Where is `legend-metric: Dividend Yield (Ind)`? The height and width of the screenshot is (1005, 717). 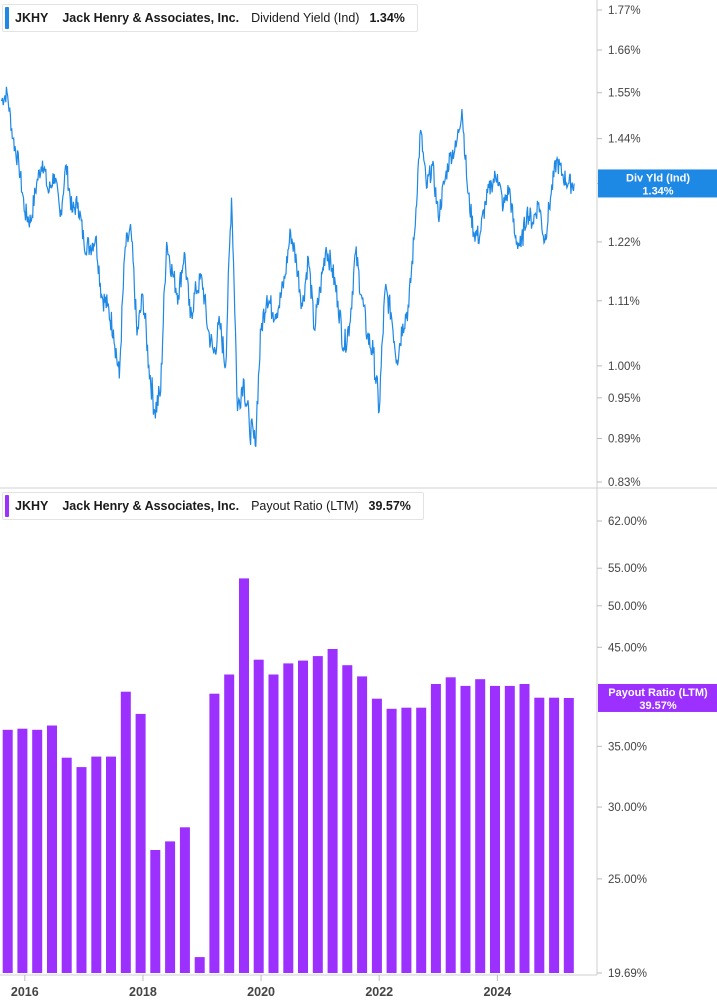 legend-metric: Dividend Yield (Ind) is located at coordinates (305, 18).